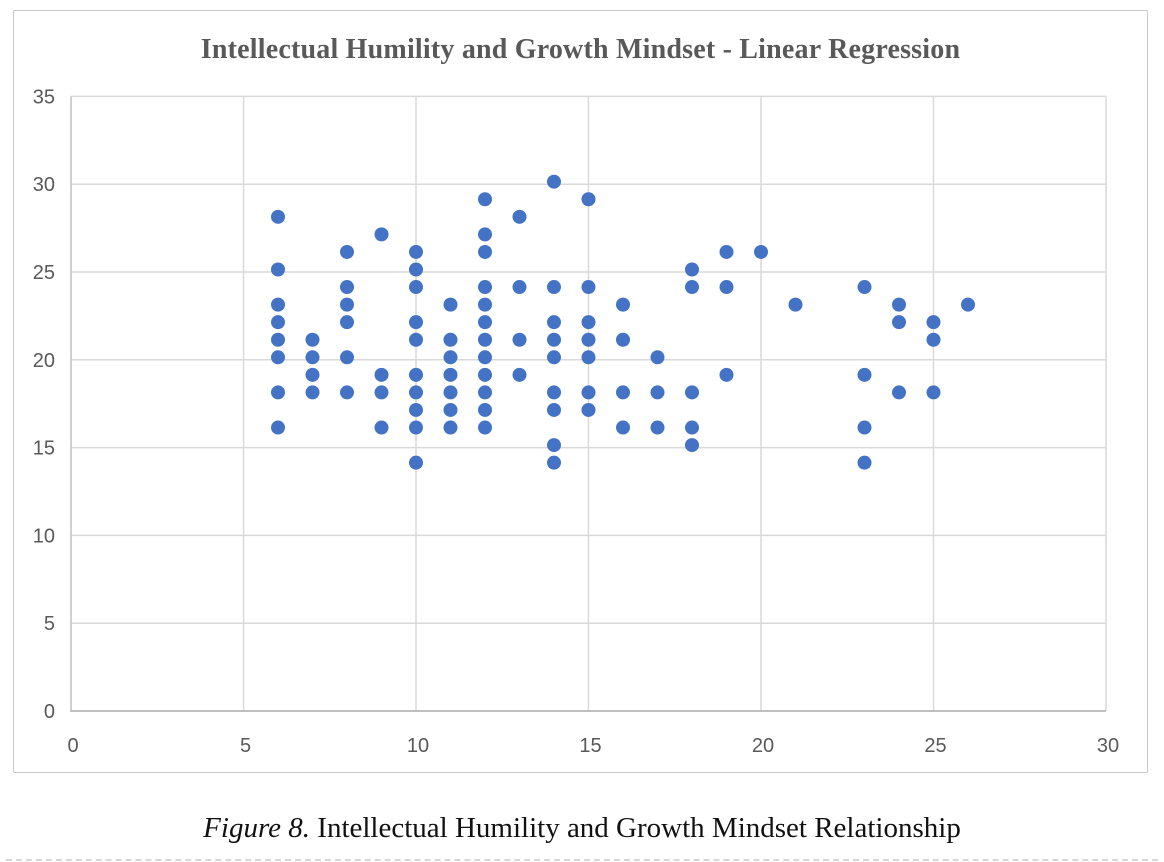 The image size is (1164, 862). What do you see at coordinates (44, 449) in the screenshot?
I see `y-axis-tick-label: 15` at bounding box center [44, 449].